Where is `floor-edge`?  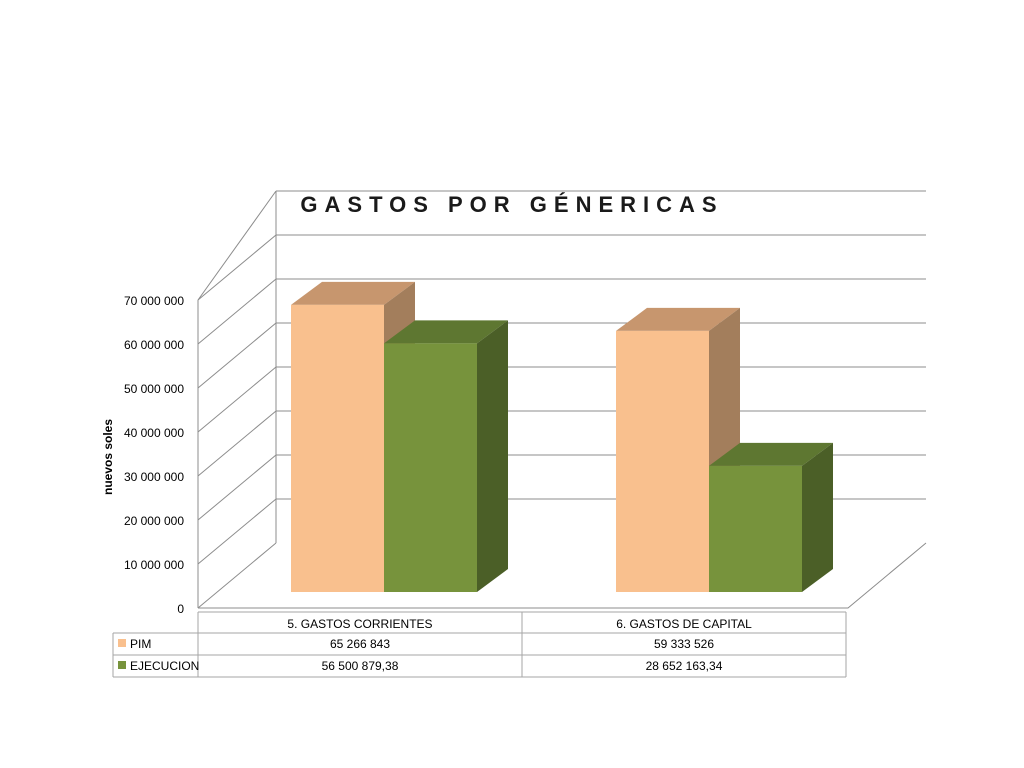 floor-edge is located at coordinates (562, 575).